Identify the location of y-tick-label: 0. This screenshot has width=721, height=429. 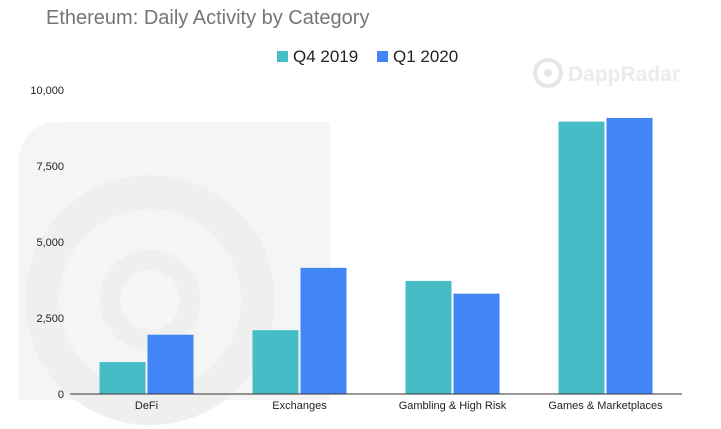
(61, 395).